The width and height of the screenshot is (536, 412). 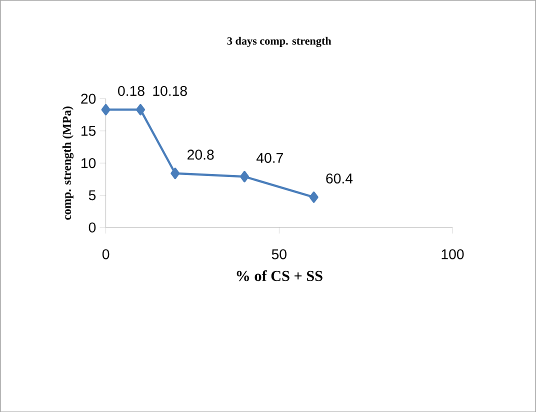 I want to click on x-tick-label: 0, so click(x=106, y=254).